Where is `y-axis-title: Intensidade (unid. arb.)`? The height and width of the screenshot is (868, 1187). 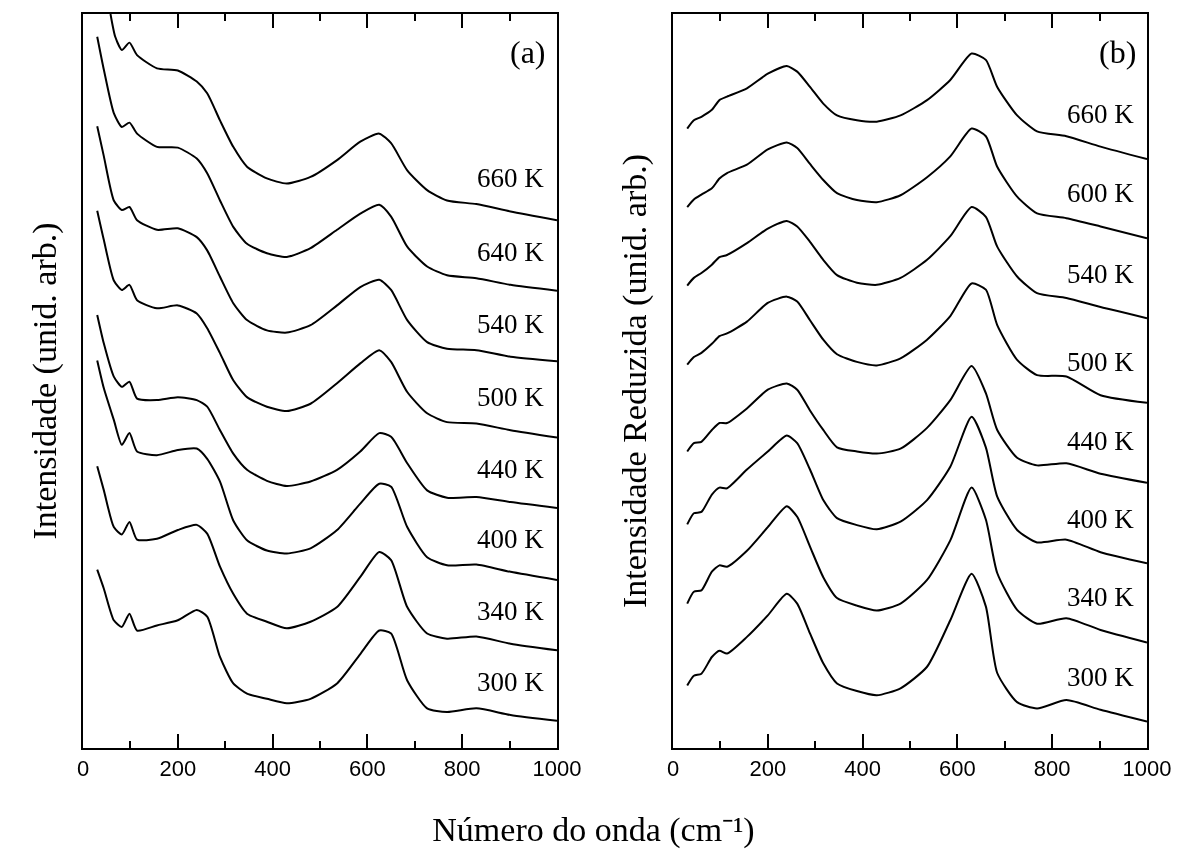 y-axis-title: Intensidade (unid. arb.) is located at coordinates (45, 381).